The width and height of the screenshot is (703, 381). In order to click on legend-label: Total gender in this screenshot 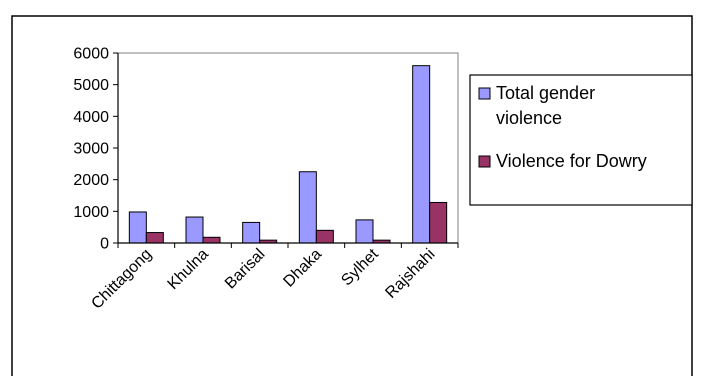, I will do `click(545, 93)`.